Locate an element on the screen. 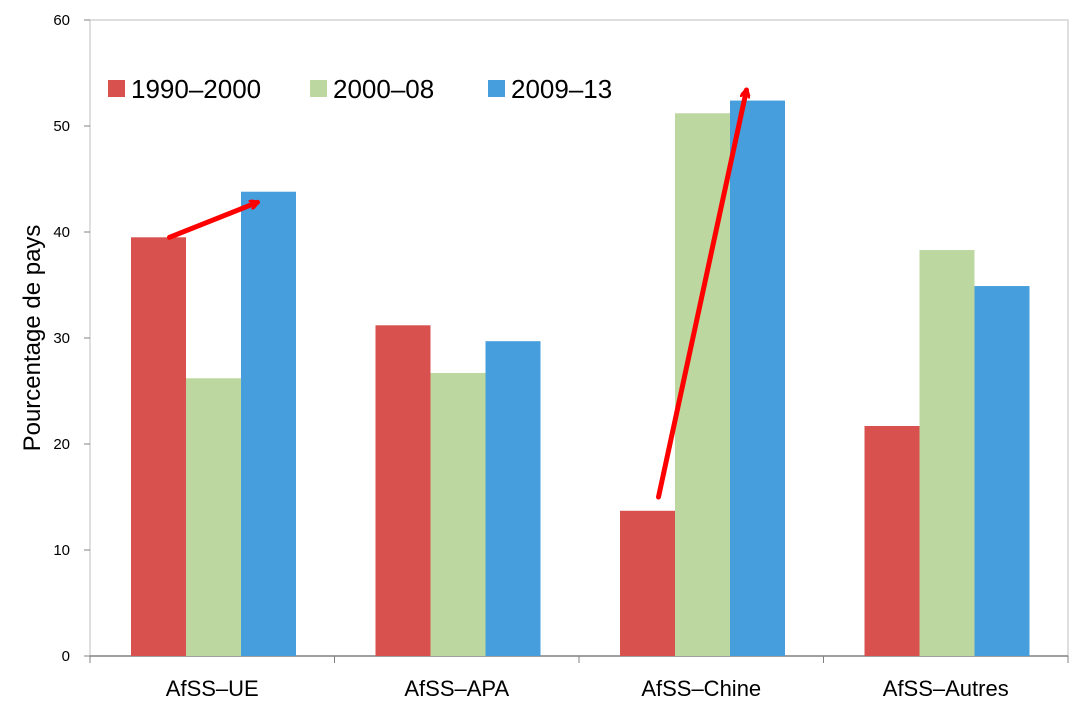  legend-label: 2009–13 is located at coordinates (561, 89).